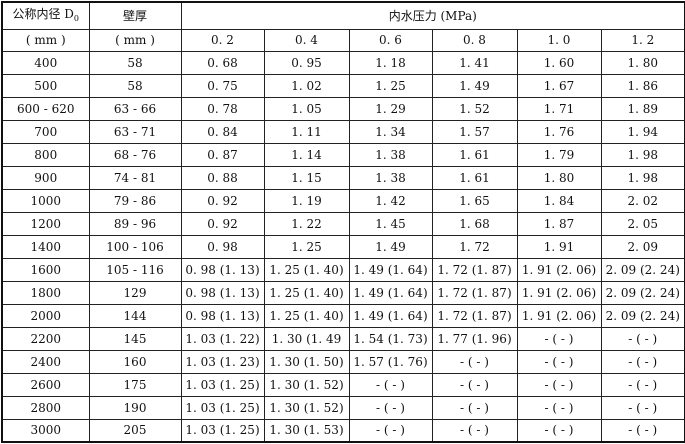  Describe the element at coordinates (222, 85) in the screenshot. I see `pressure-value-cell: 0. 75` at that location.